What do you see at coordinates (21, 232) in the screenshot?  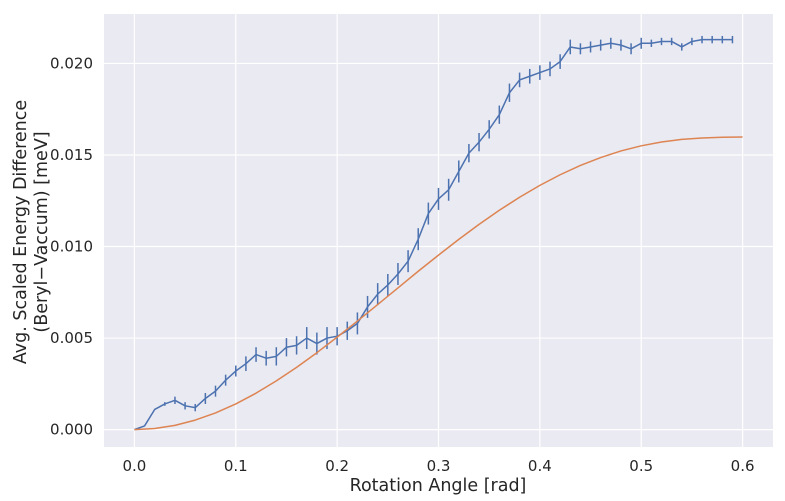 I see `y-axis-label-line-1: Avg. Scaled Energy Difference` at bounding box center [21, 232].